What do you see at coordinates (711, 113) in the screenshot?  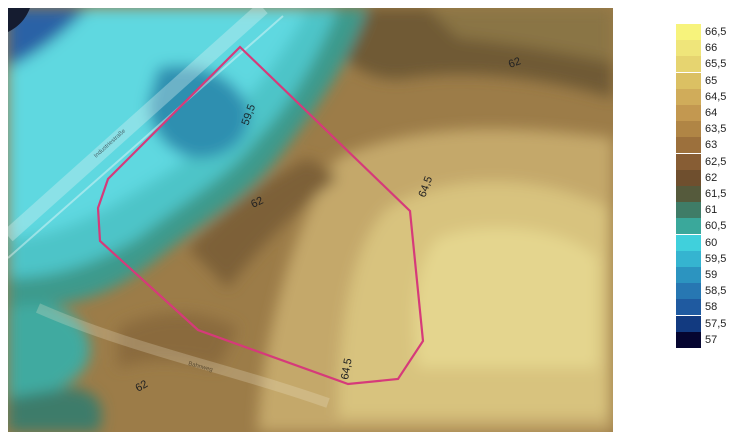 I see `legend-label: 64` at bounding box center [711, 113].